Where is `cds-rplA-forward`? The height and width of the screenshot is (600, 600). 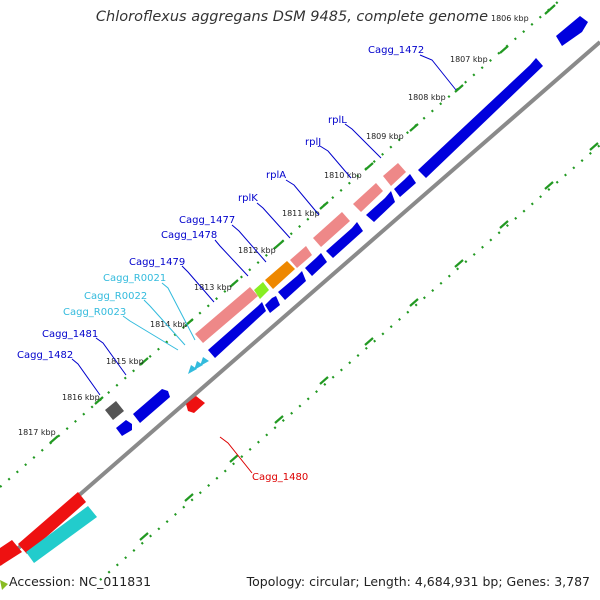
cds-rplA-forward is located at coordinates (344, 240).